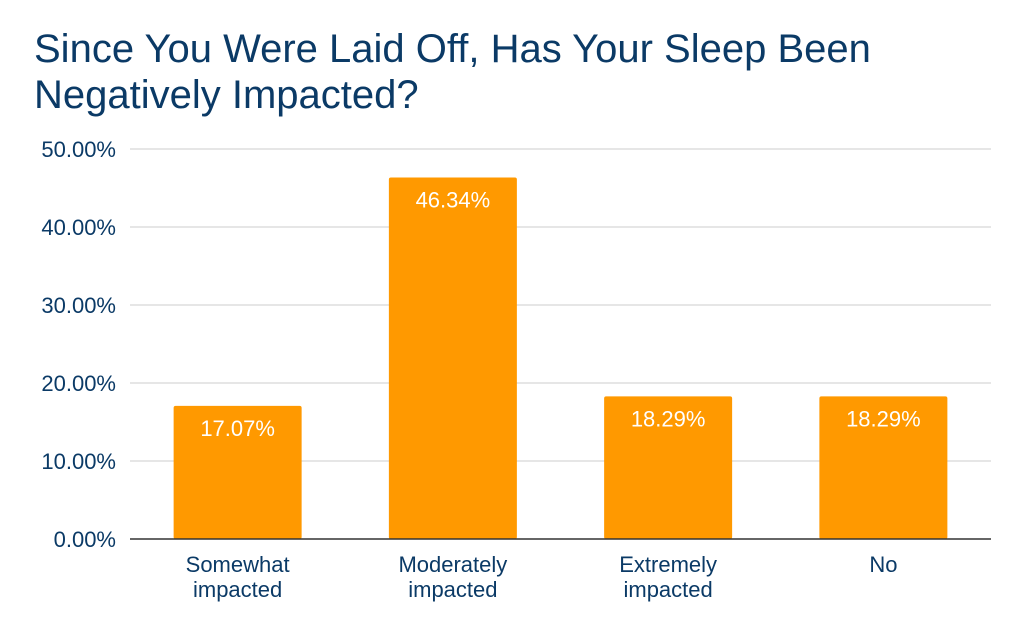 The image size is (1024, 634). What do you see at coordinates (85, 539) in the screenshot?
I see `y-tick-label: 0.00%` at bounding box center [85, 539].